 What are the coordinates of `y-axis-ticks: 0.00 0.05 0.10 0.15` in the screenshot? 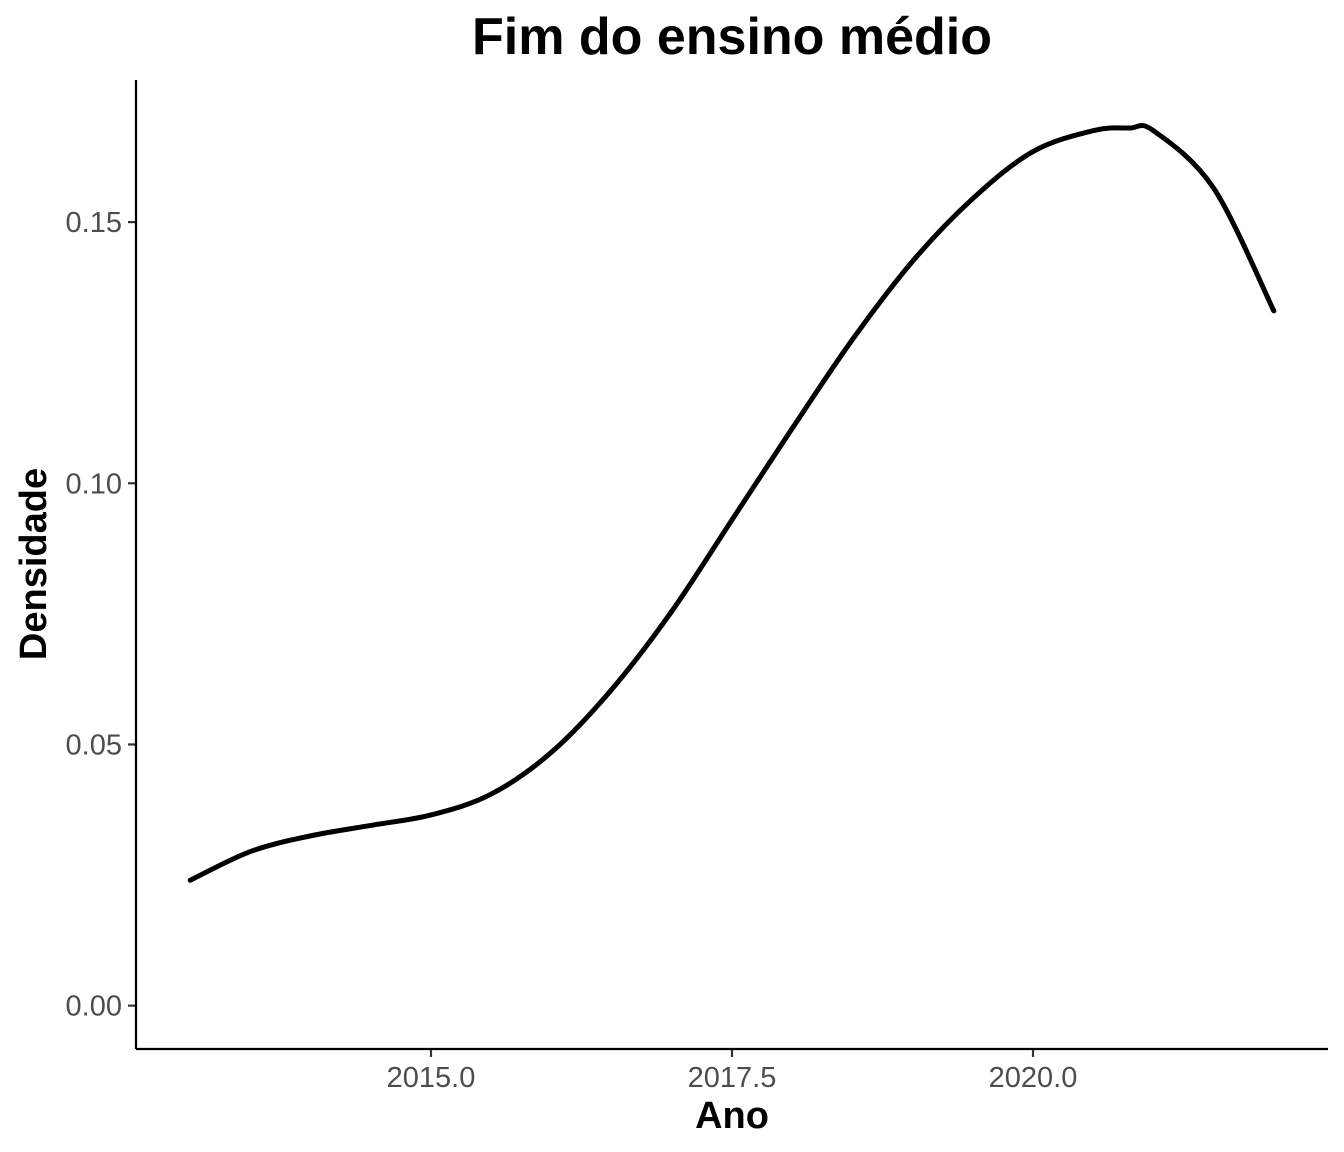 It's located at (101, 615).